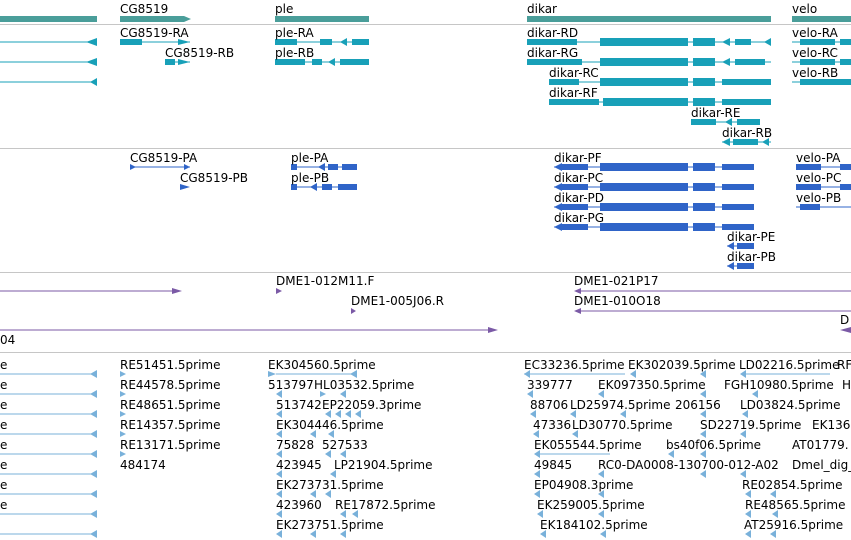 Image resolution: width=851 pixels, height=540 pixels. I want to click on transcript-label: CG8519-RA, so click(154, 33).